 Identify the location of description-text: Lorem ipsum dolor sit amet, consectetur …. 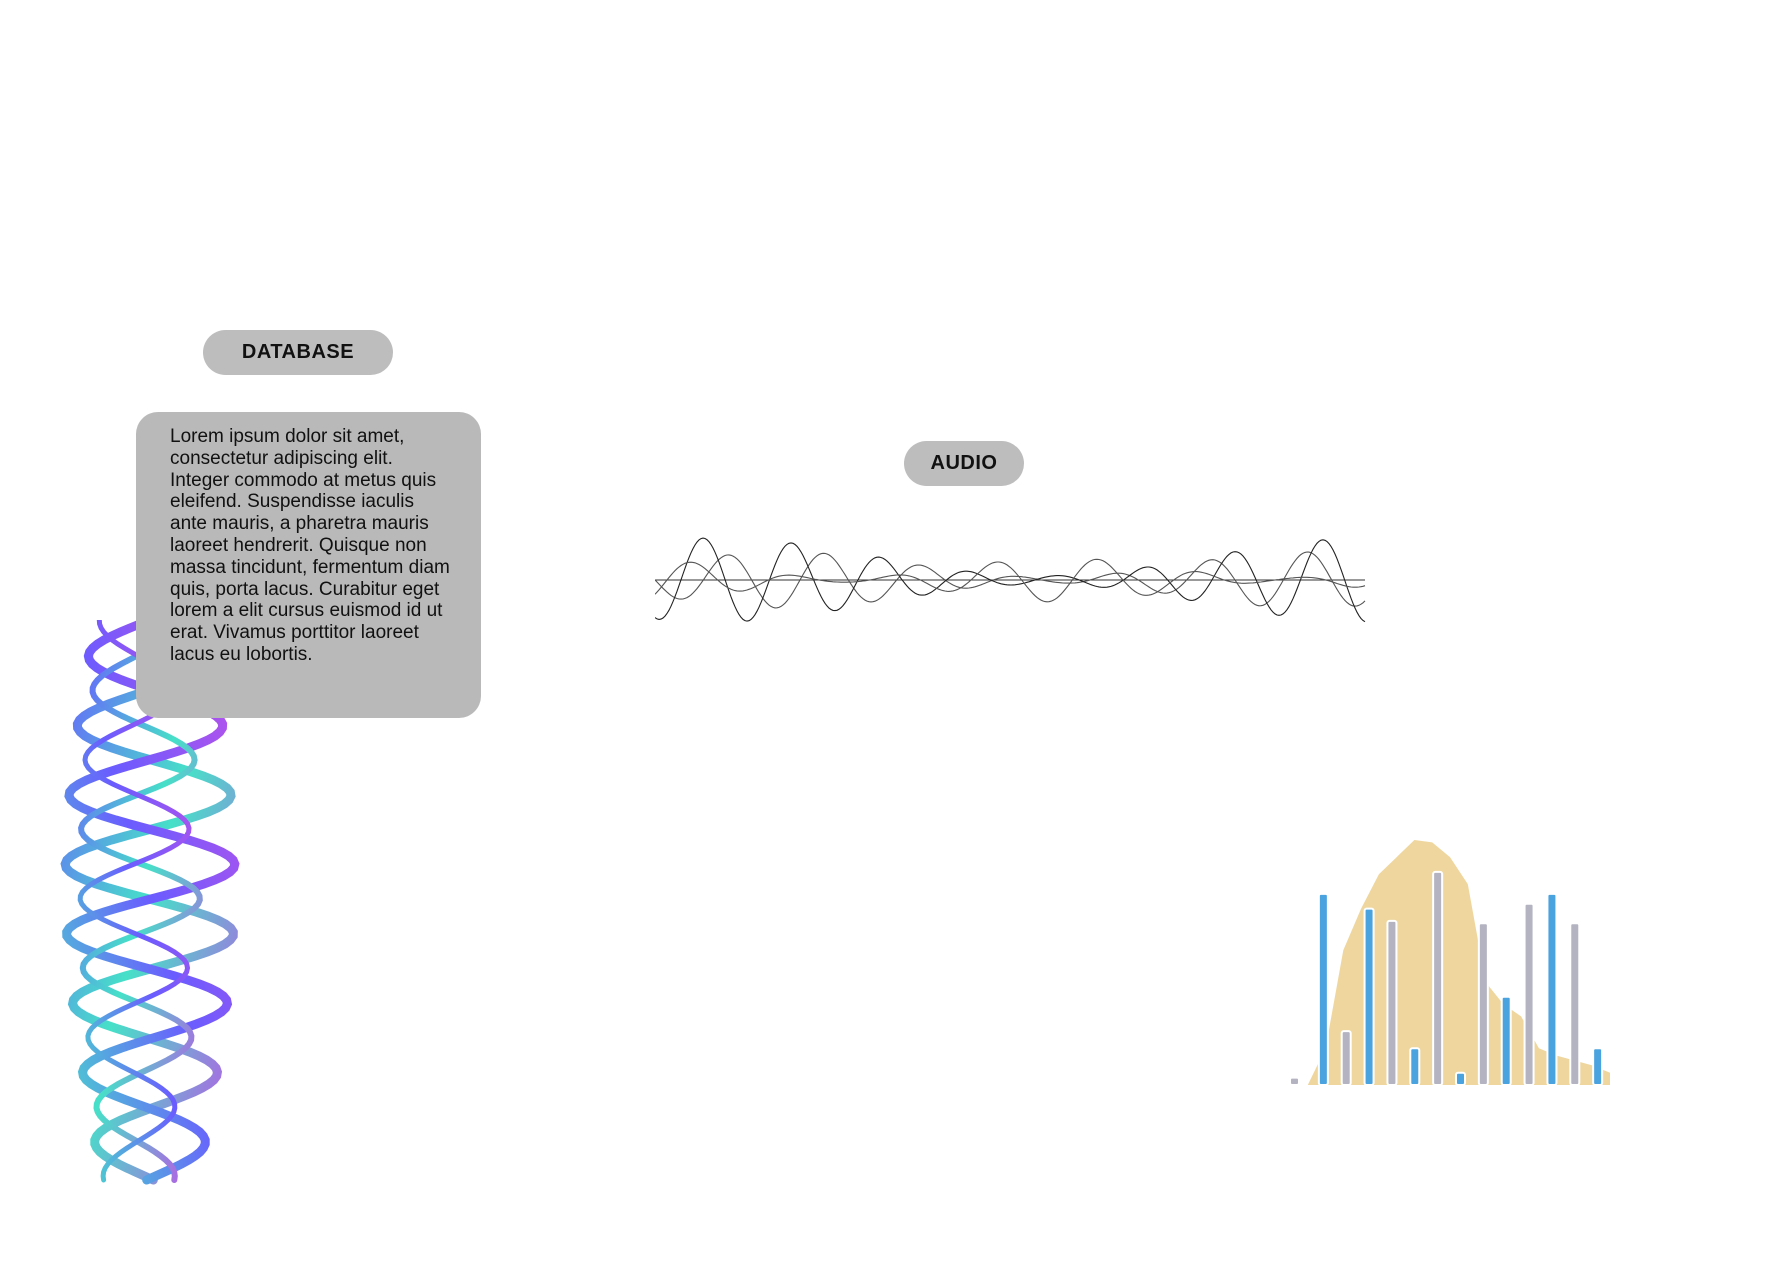
(310, 545).